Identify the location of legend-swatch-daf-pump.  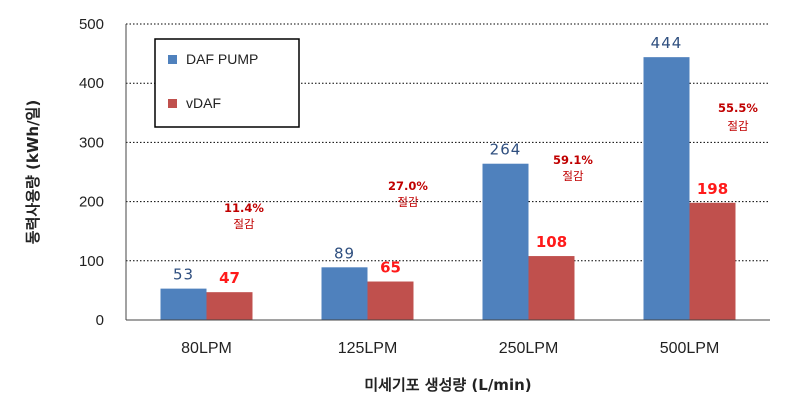
(172, 59).